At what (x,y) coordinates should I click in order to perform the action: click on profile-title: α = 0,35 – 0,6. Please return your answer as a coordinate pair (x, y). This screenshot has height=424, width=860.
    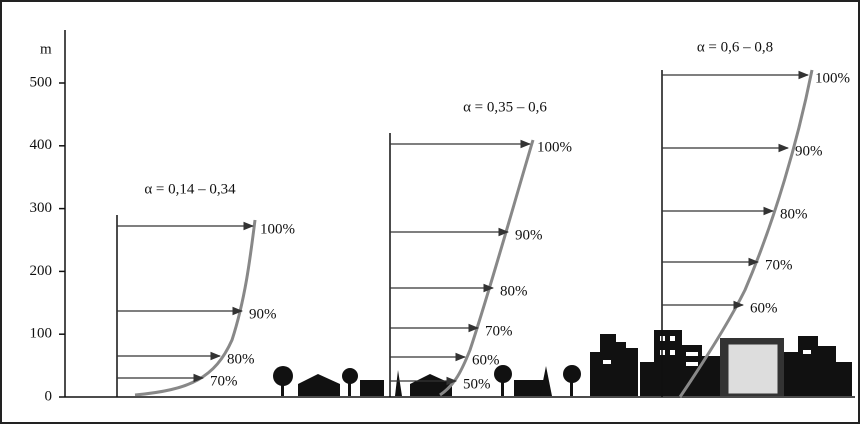
    Looking at the image, I should click on (505, 107).